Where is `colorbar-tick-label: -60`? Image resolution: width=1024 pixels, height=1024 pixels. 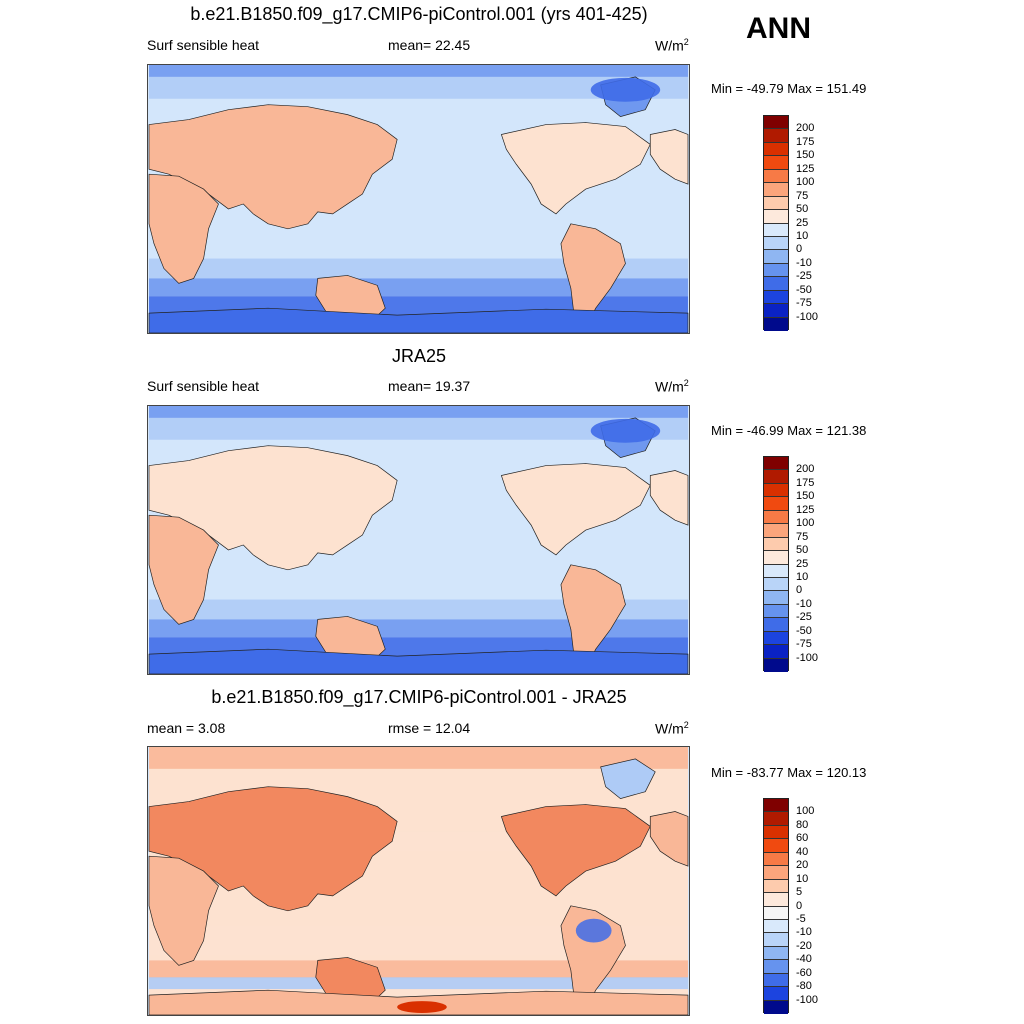
colorbar-tick-label: -60 is located at coordinates (804, 972).